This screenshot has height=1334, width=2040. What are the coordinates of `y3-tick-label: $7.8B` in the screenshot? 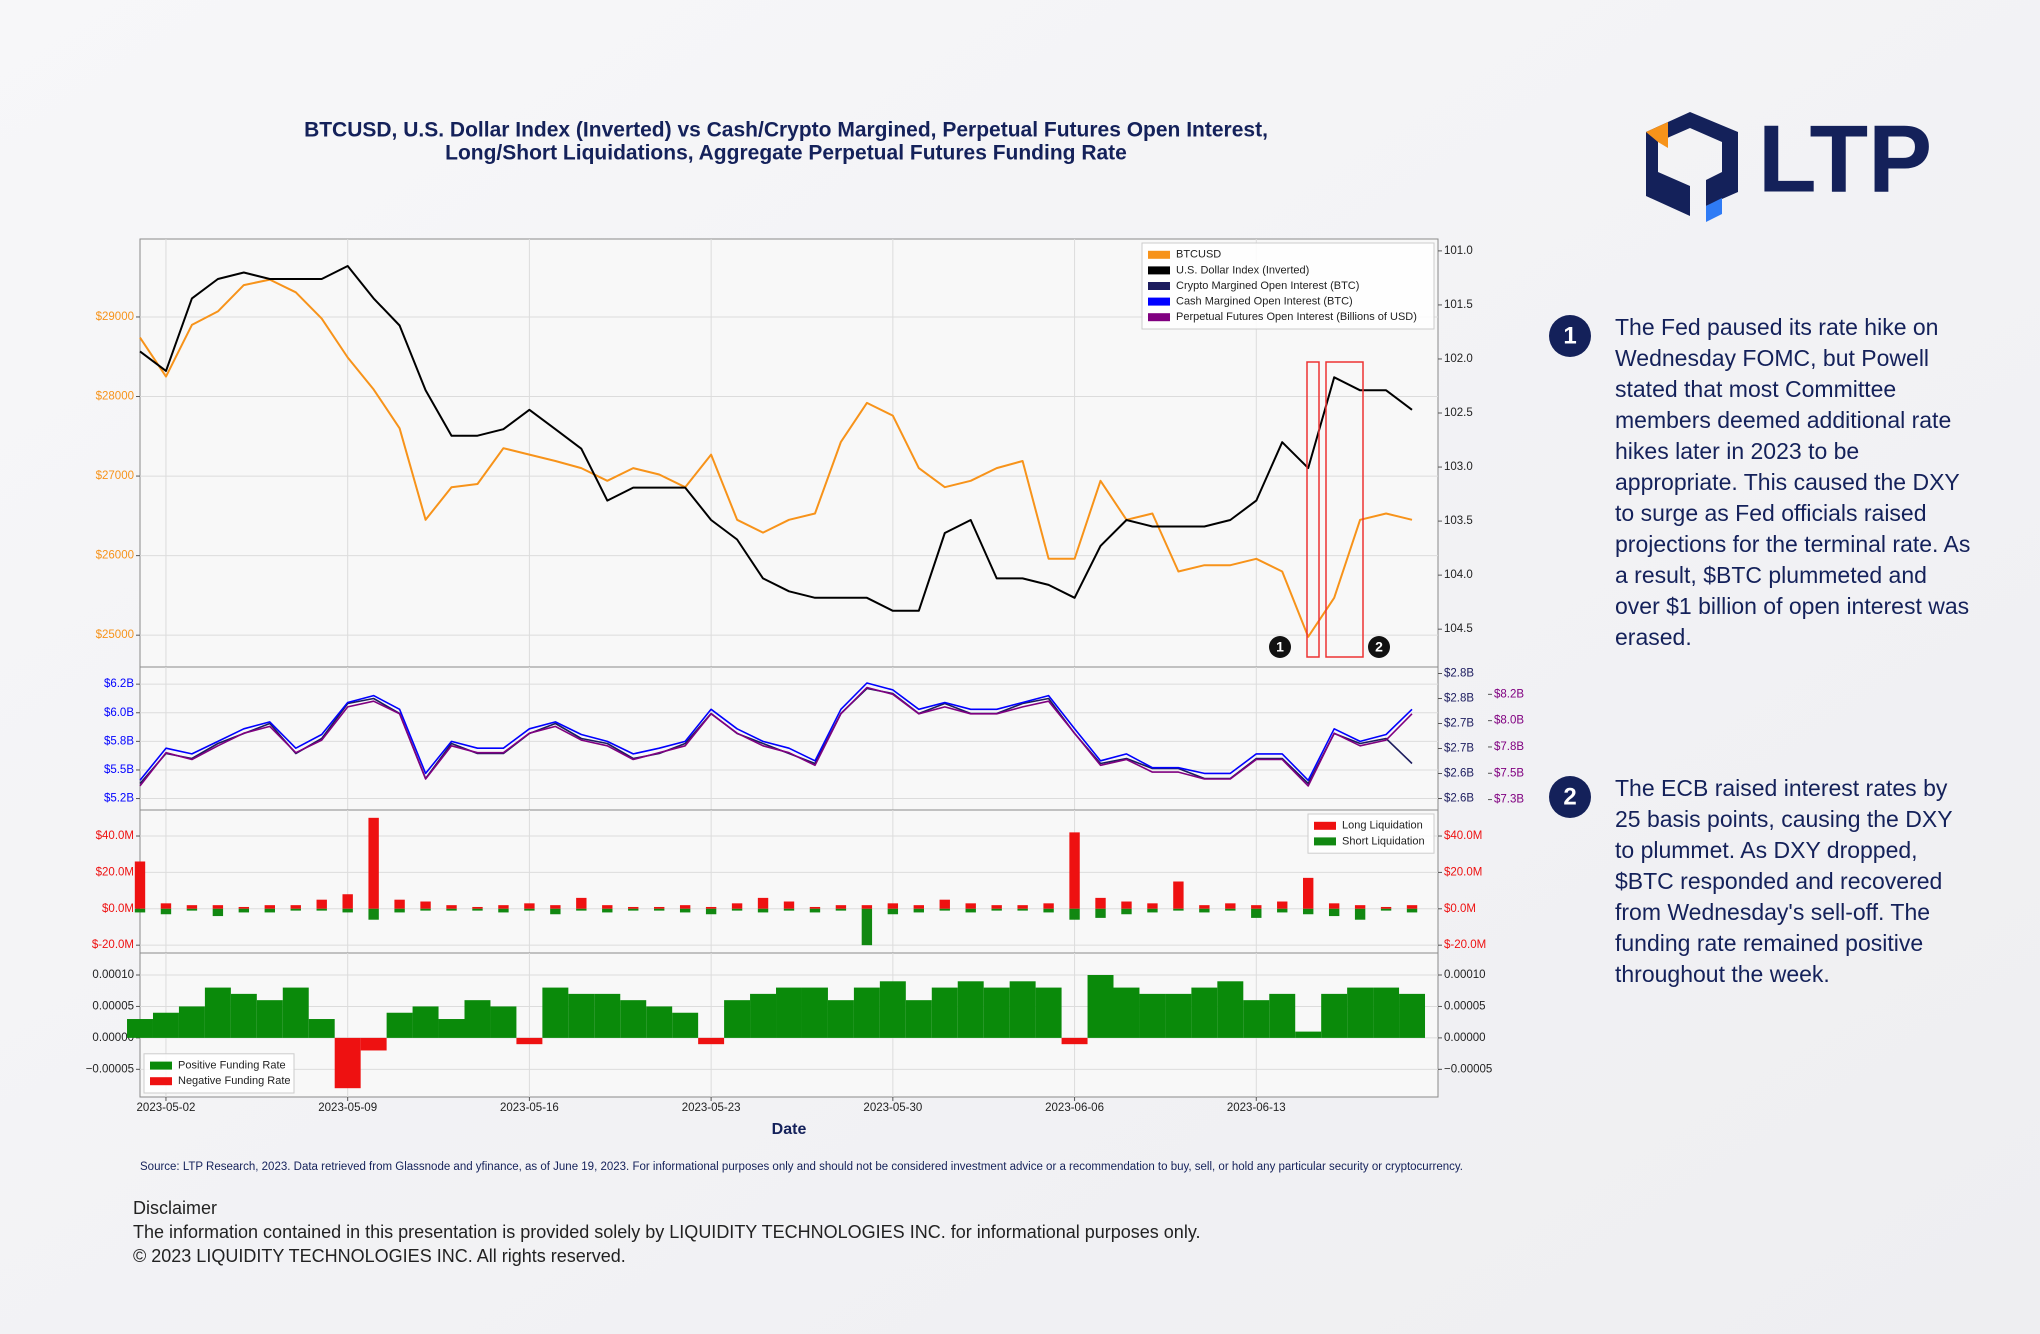 It's located at (1509, 747).